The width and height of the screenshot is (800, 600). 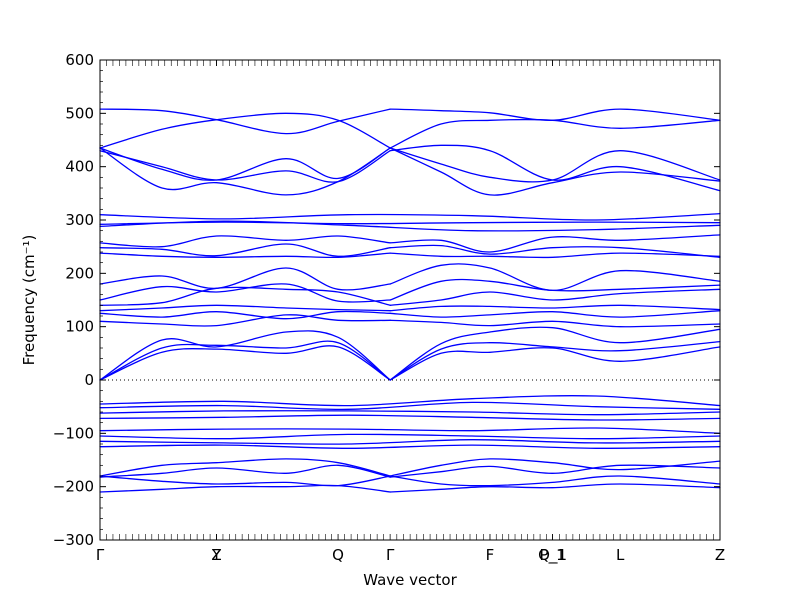 What do you see at coordinates (79, 327) in the screenshot?
I see `y-tick-label: 100` at bounding box center [79, 327].